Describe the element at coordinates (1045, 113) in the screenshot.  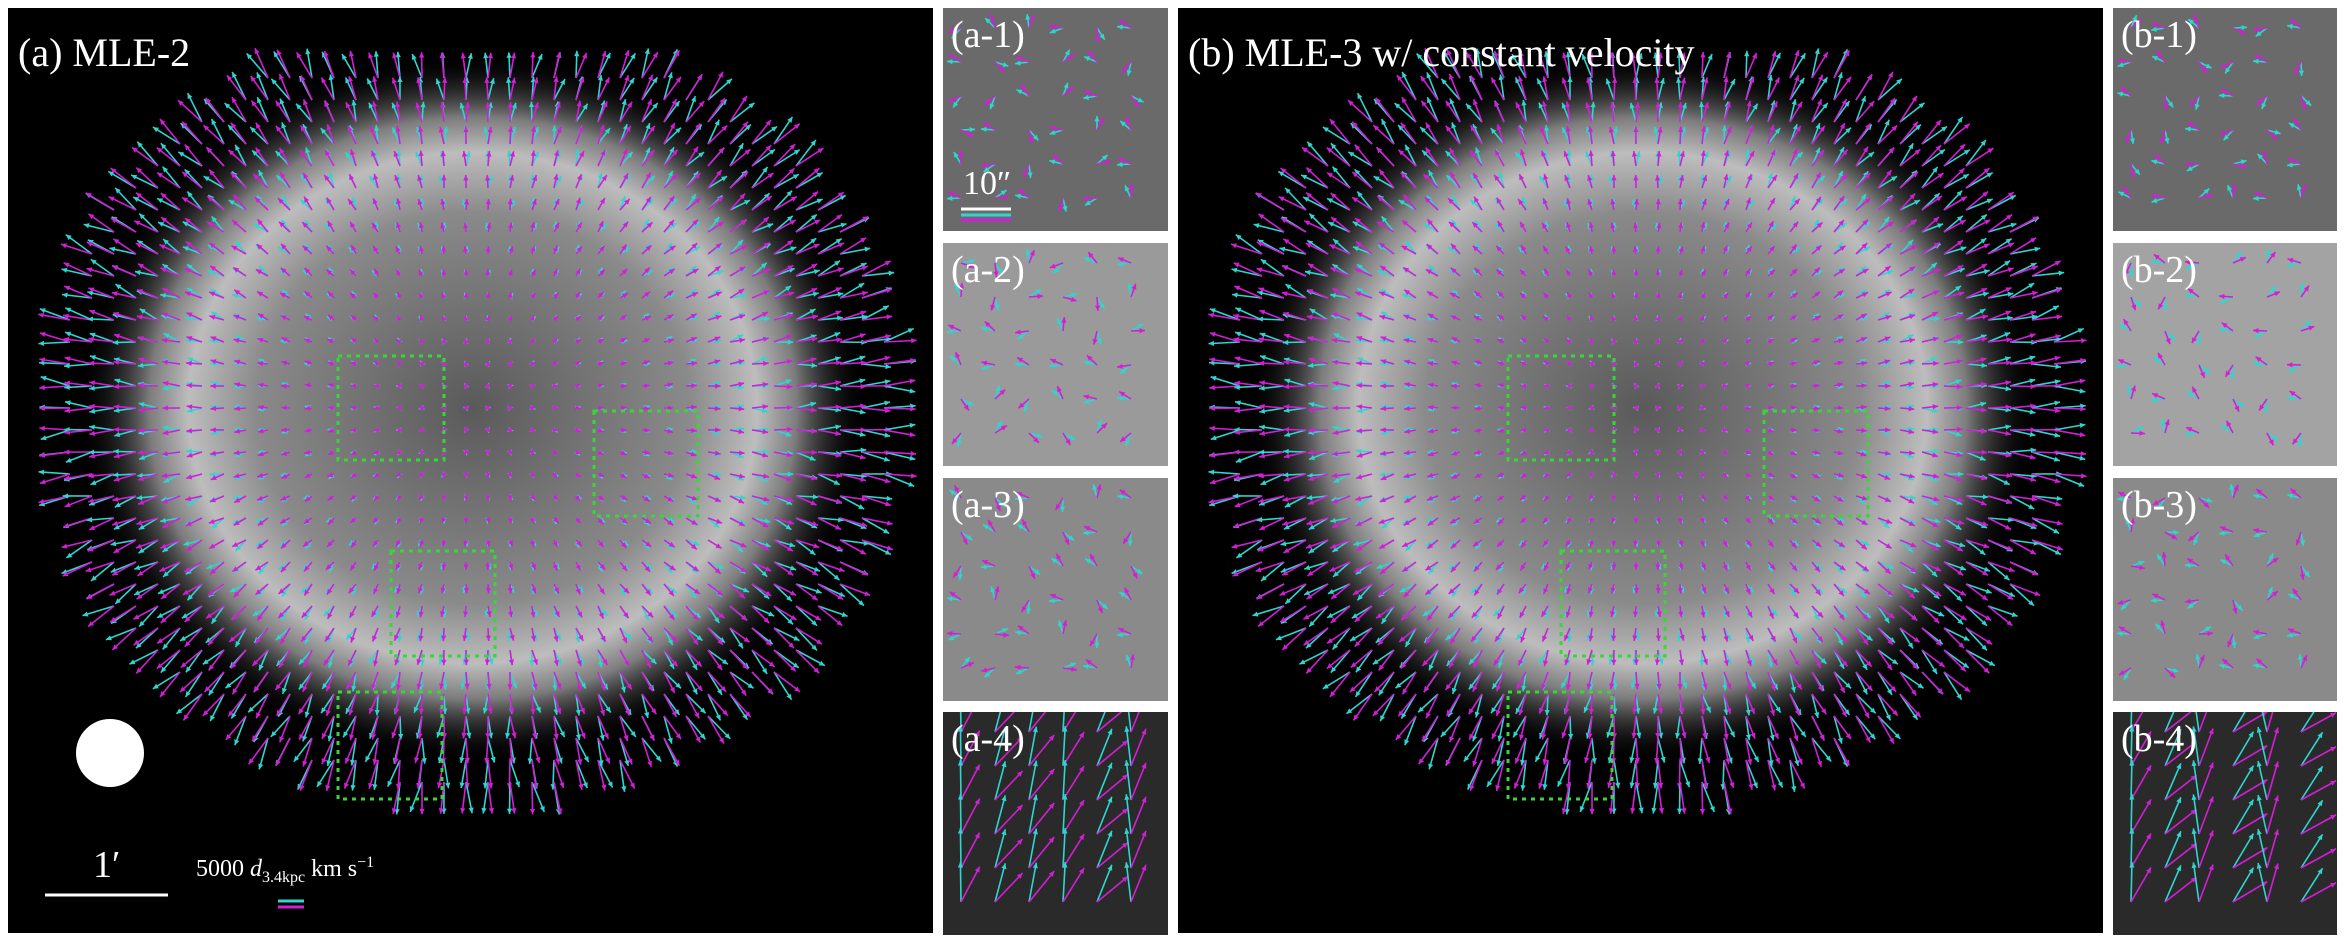
I see `subpanel-a1-vectors` at that location.